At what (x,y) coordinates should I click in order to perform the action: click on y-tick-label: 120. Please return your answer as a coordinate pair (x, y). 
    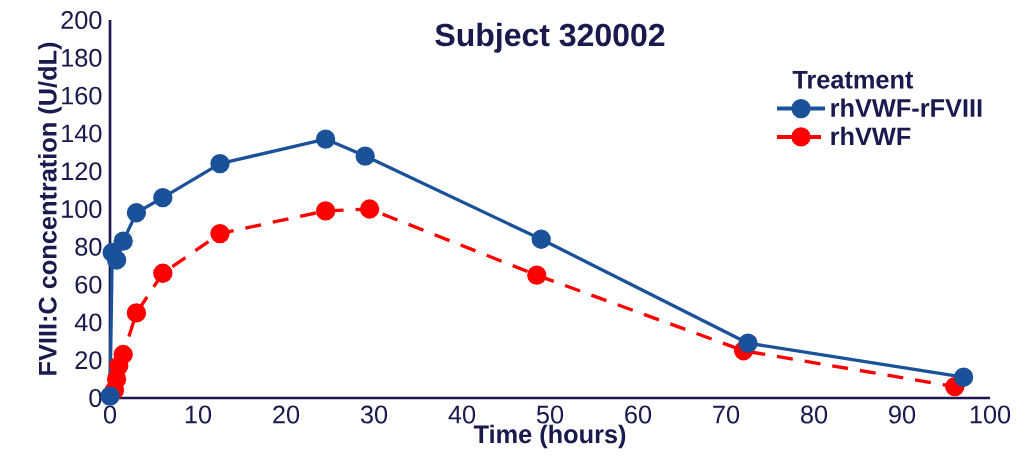
    Looking at the image, I should click on (82, 171).